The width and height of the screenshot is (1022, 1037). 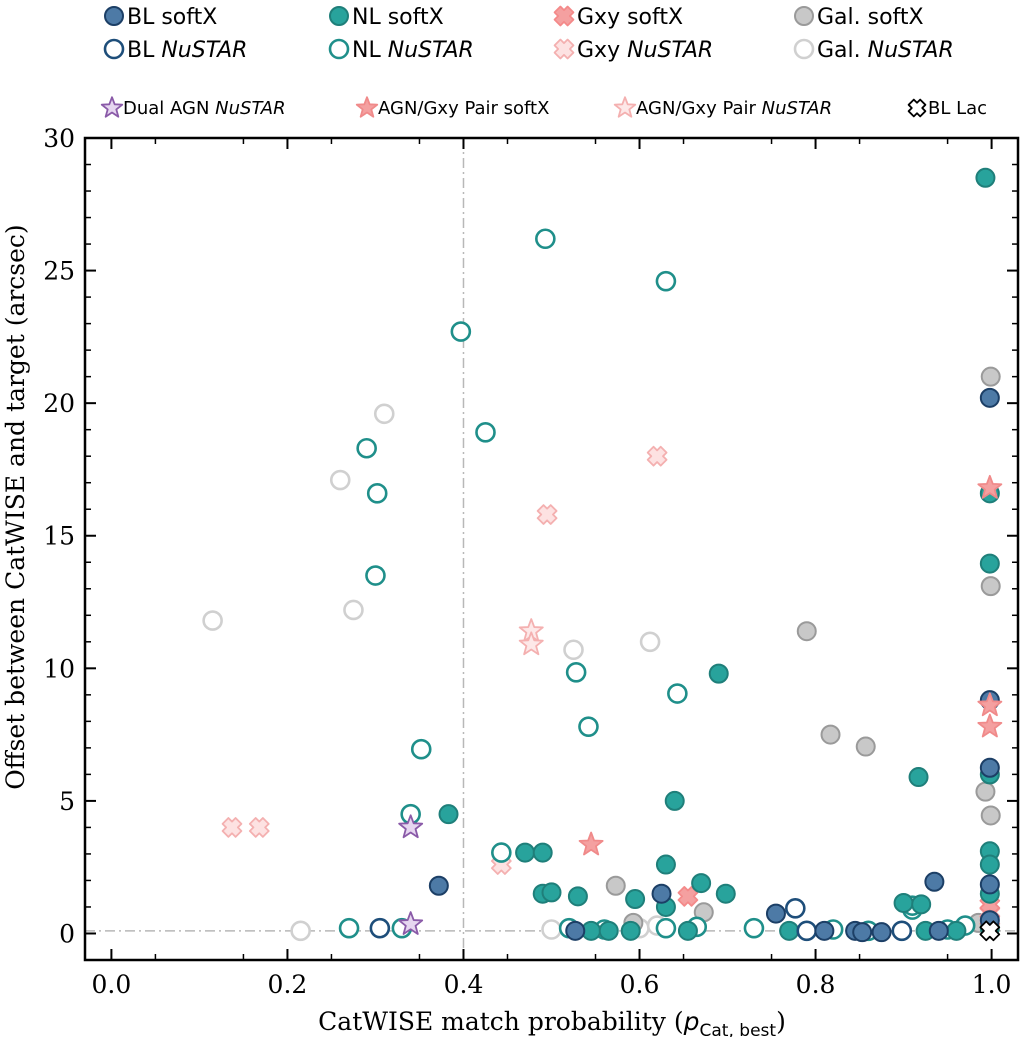 I want to click on legend-label: Gxy softX, so click(x=630, y=17).